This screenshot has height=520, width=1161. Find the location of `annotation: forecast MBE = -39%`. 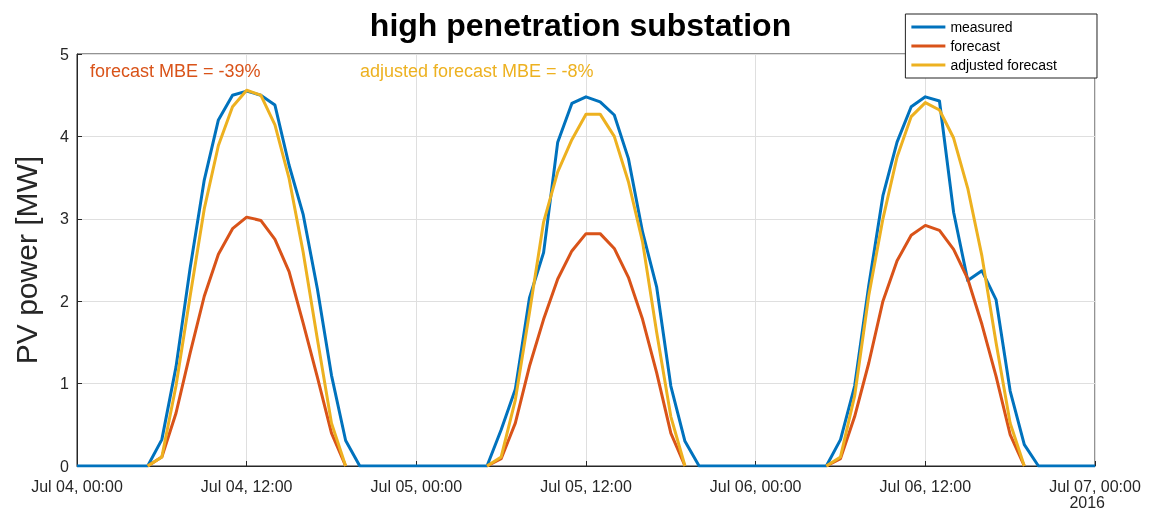

annotation: forecast MBE = -39% is located at coordinates (175, 71).